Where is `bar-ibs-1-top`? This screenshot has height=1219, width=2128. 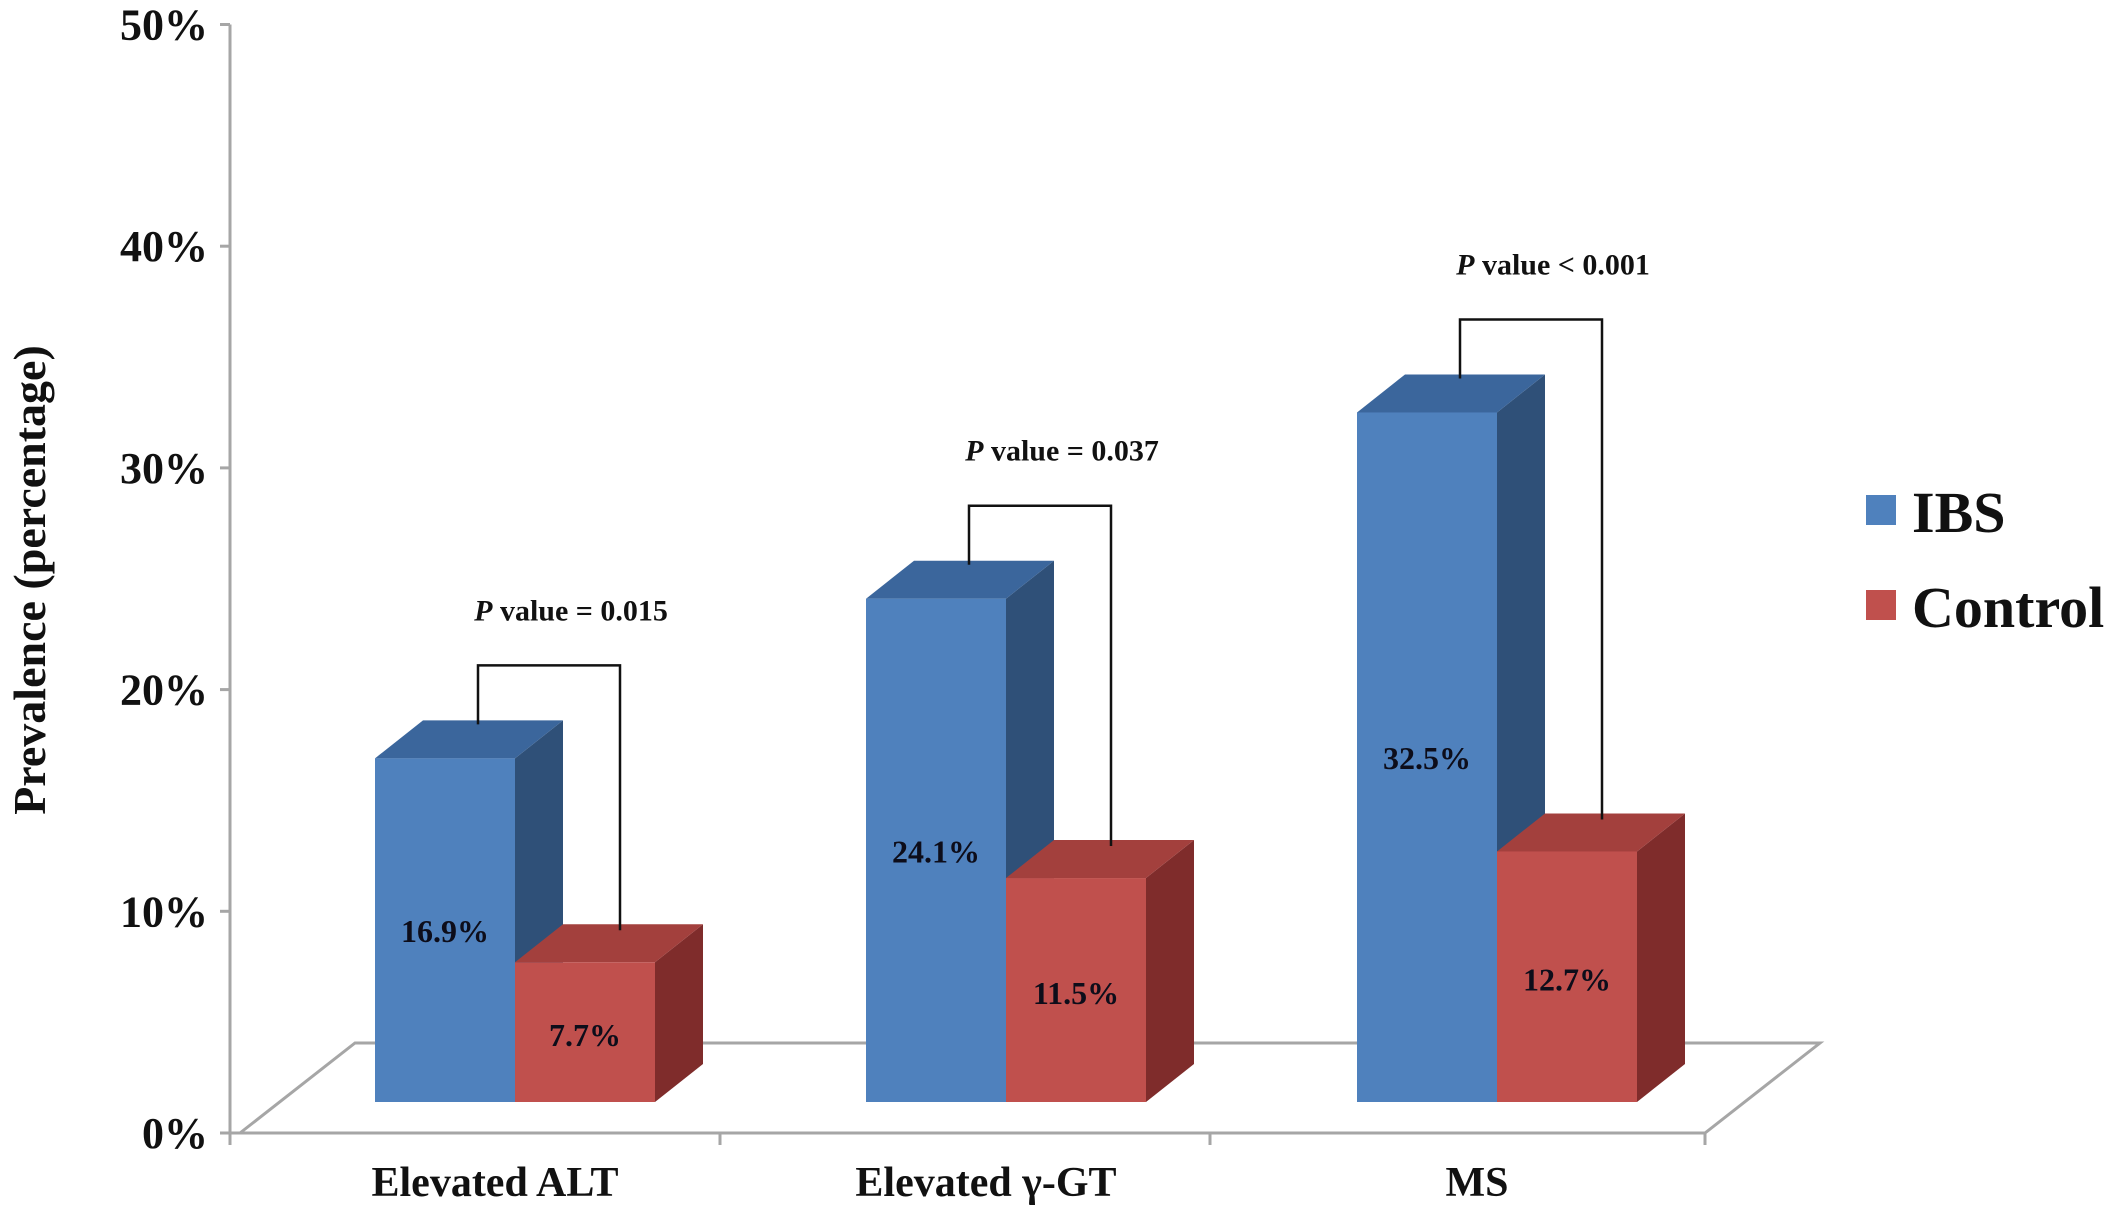 bar-ibs-1-top is located at coordinates (960, 579).